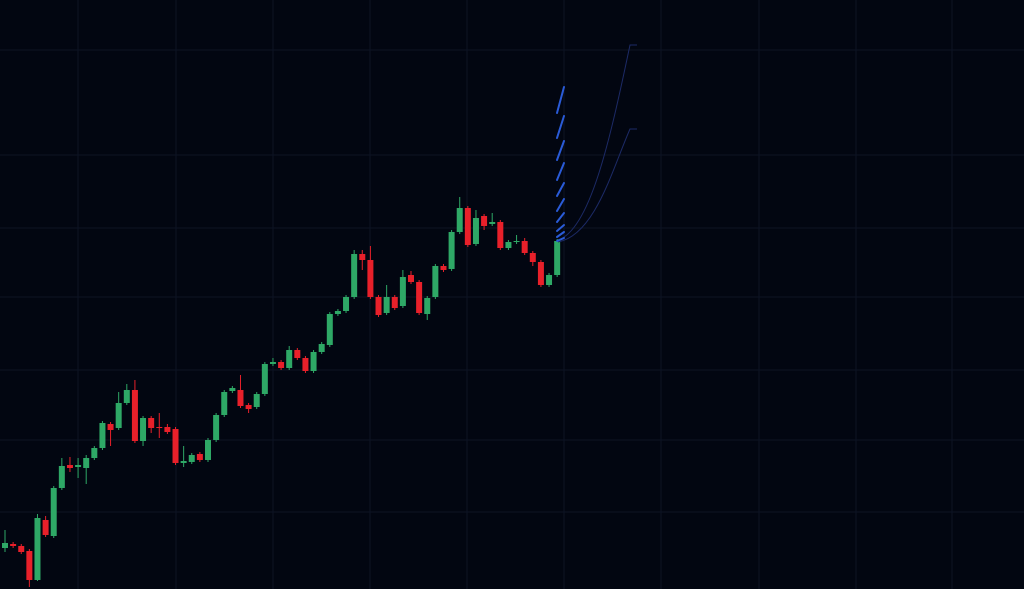 This screenshot has width=1024, height=589. Describe the element at coordinates (597, 143) in the screenshot. I see `projection-curves` at that location.